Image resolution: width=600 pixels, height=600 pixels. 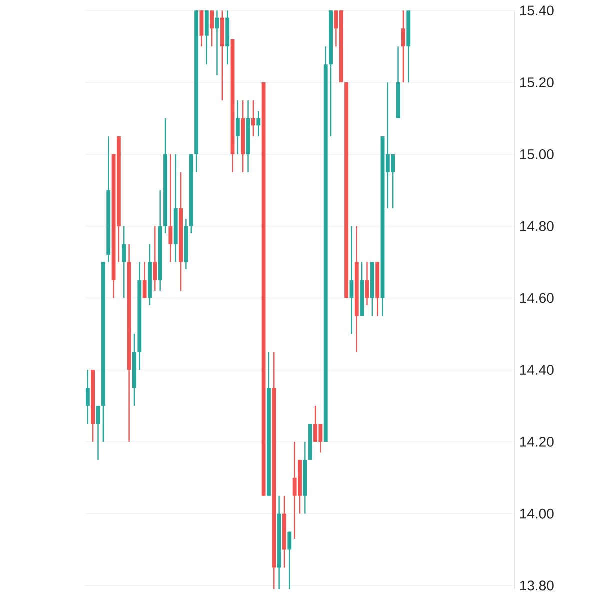 I want to click on y-tick-label: 14.20, so click(x=537, y=442).